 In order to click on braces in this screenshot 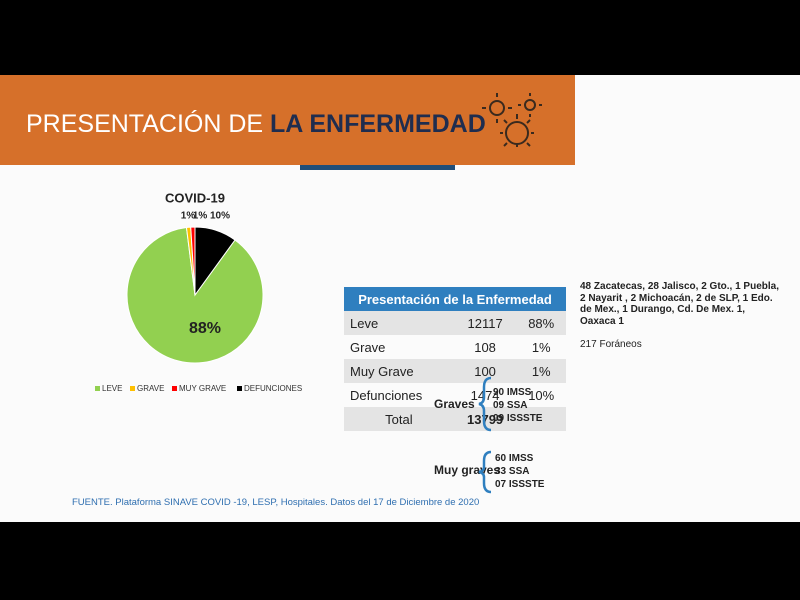, I will do `click(485, 435)`.